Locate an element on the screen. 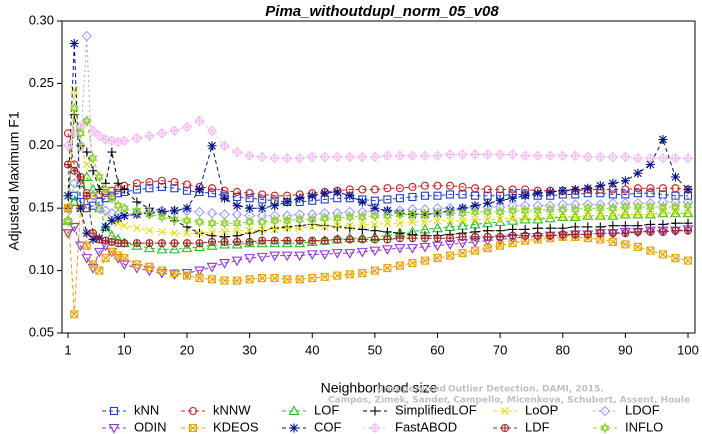  x-axis-label: Neighborhood size is located at coordinates (379, 388).